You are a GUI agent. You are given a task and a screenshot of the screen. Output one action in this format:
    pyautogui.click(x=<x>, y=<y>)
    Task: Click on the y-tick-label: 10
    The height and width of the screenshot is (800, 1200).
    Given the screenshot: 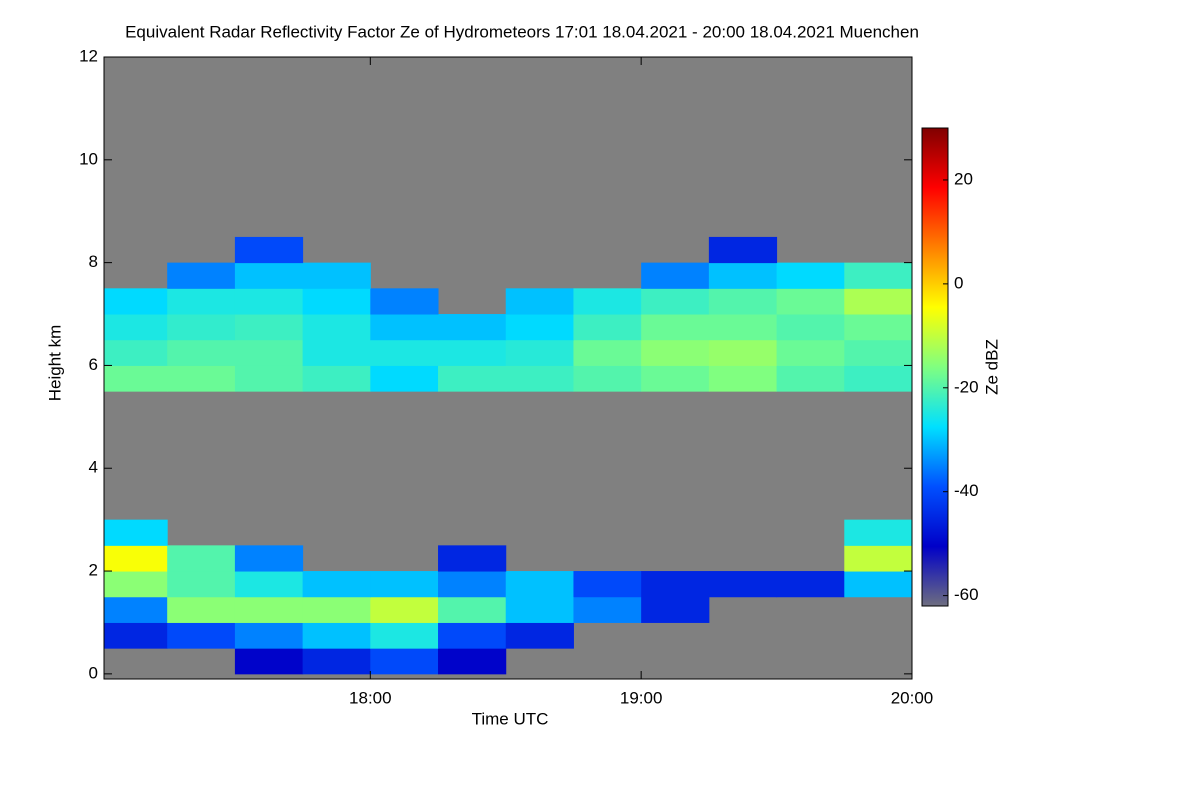 What is the action you would take?
    pyautogui.click(x=88, y=158)
    